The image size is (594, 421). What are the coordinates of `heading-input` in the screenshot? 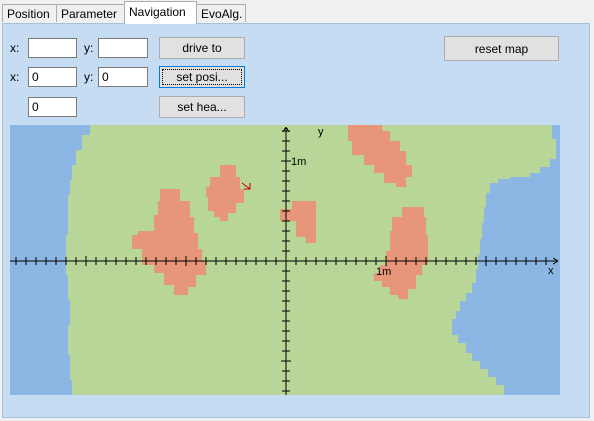 It's located at (52, 107).